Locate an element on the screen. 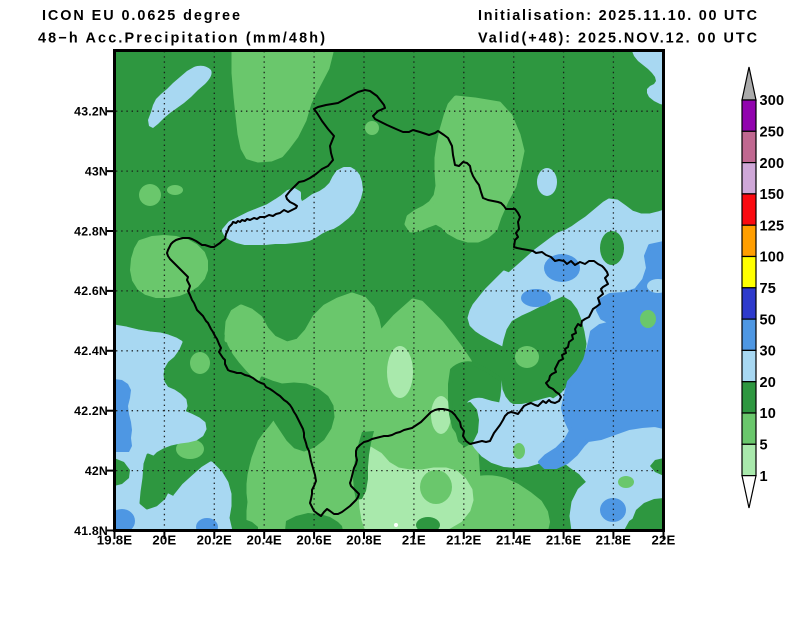  svg-text: 42.4N is located at coordinates (91, 351).